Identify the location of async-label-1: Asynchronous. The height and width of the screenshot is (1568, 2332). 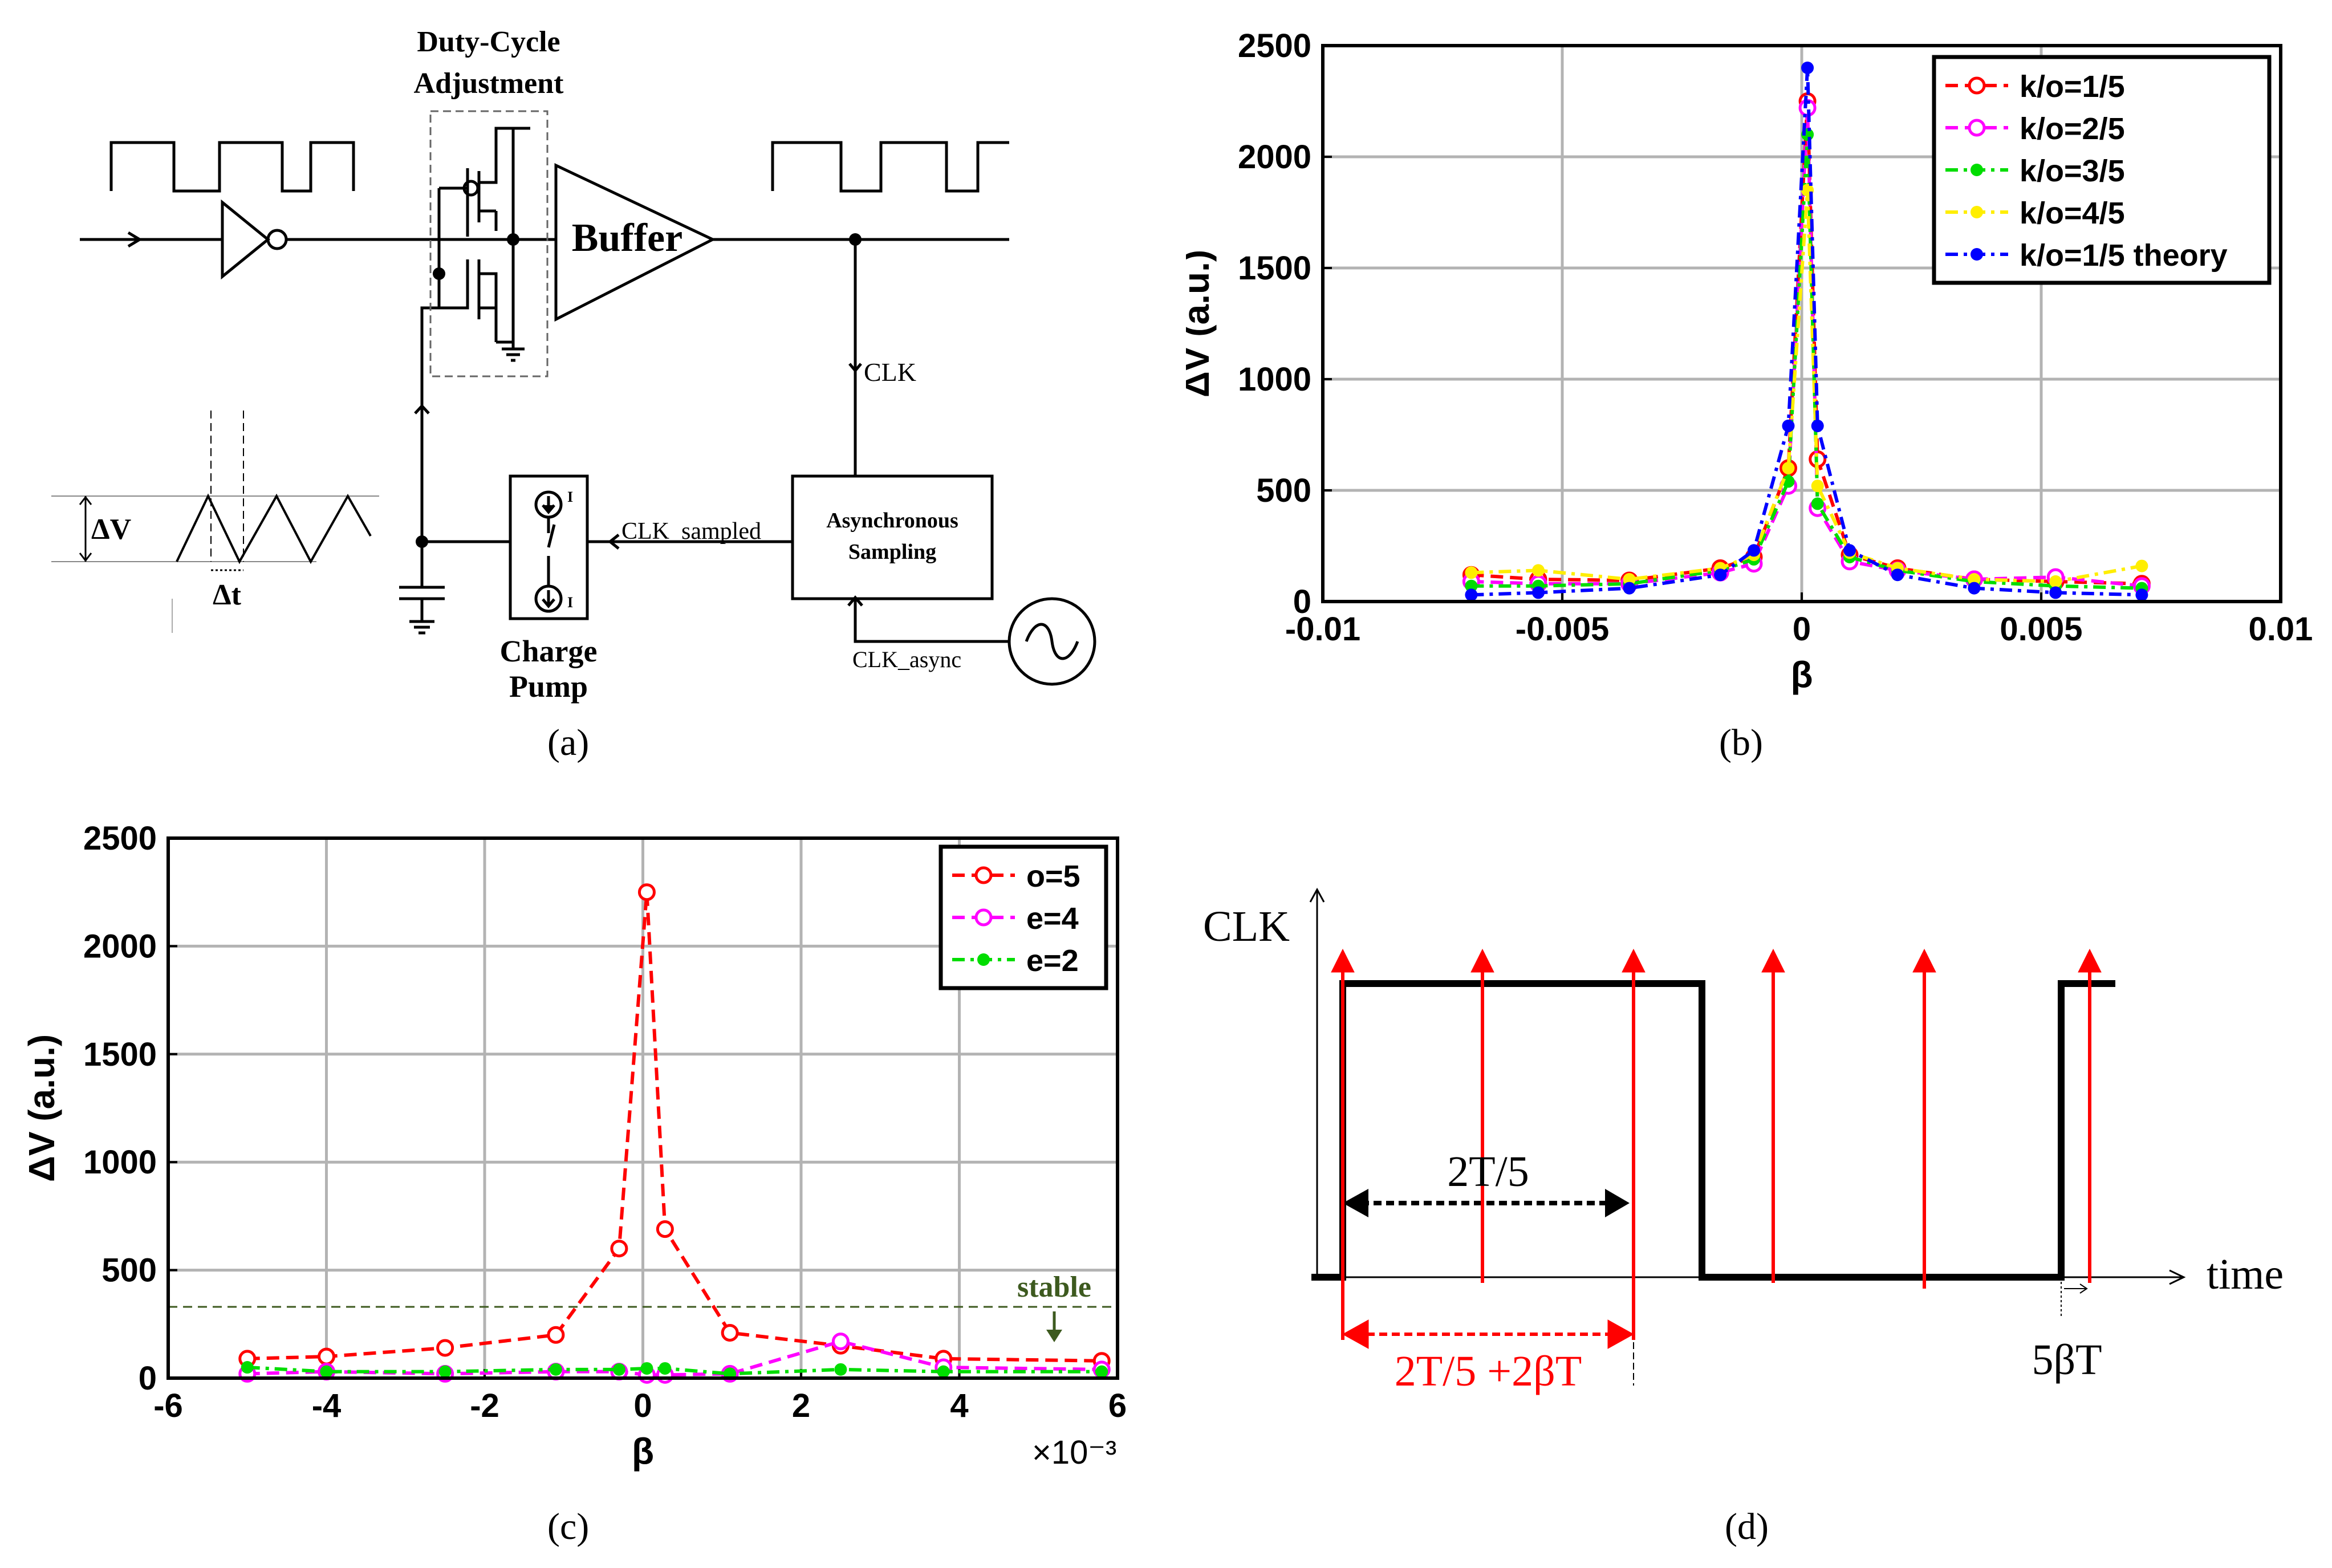
(892, 521).